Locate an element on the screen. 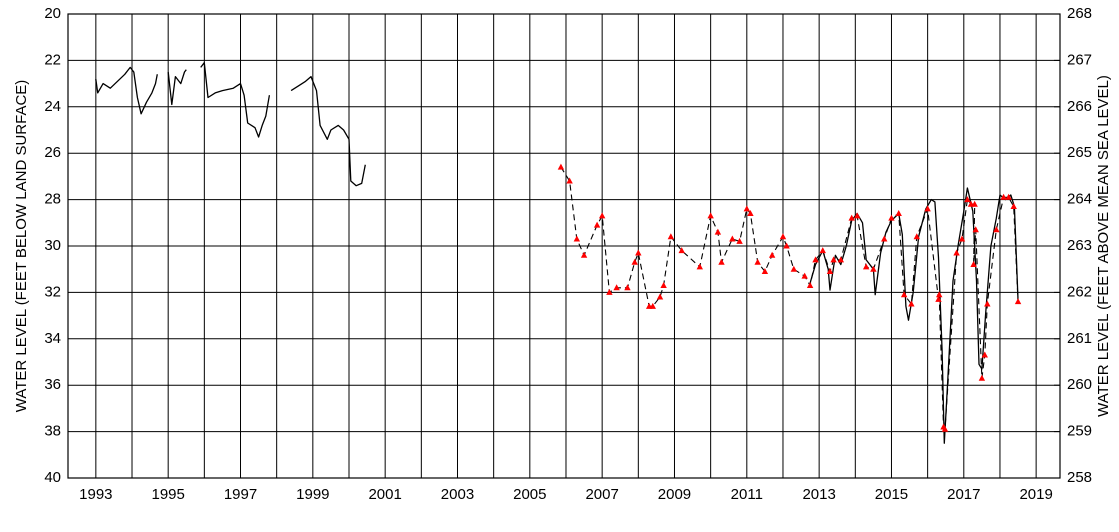  x-tick-label: 2003 is located at coordinates (457, 494).